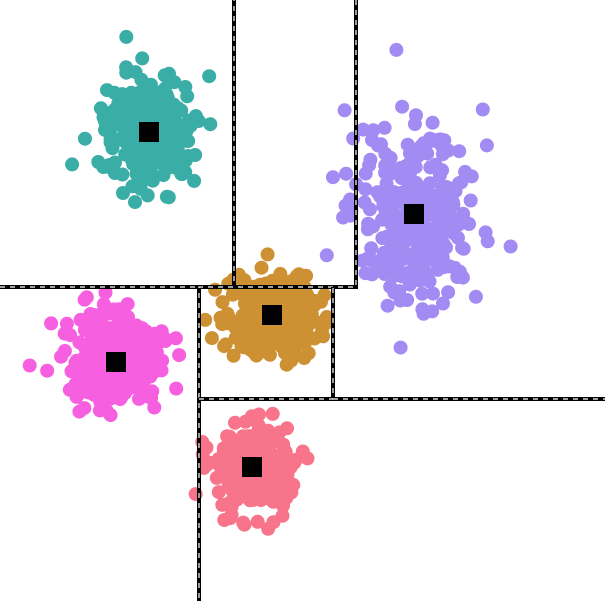  What do you see at coordinates (149, 132) in the screenshot?
I see `cluster-1-centroid` at bounding box center [149, 132].